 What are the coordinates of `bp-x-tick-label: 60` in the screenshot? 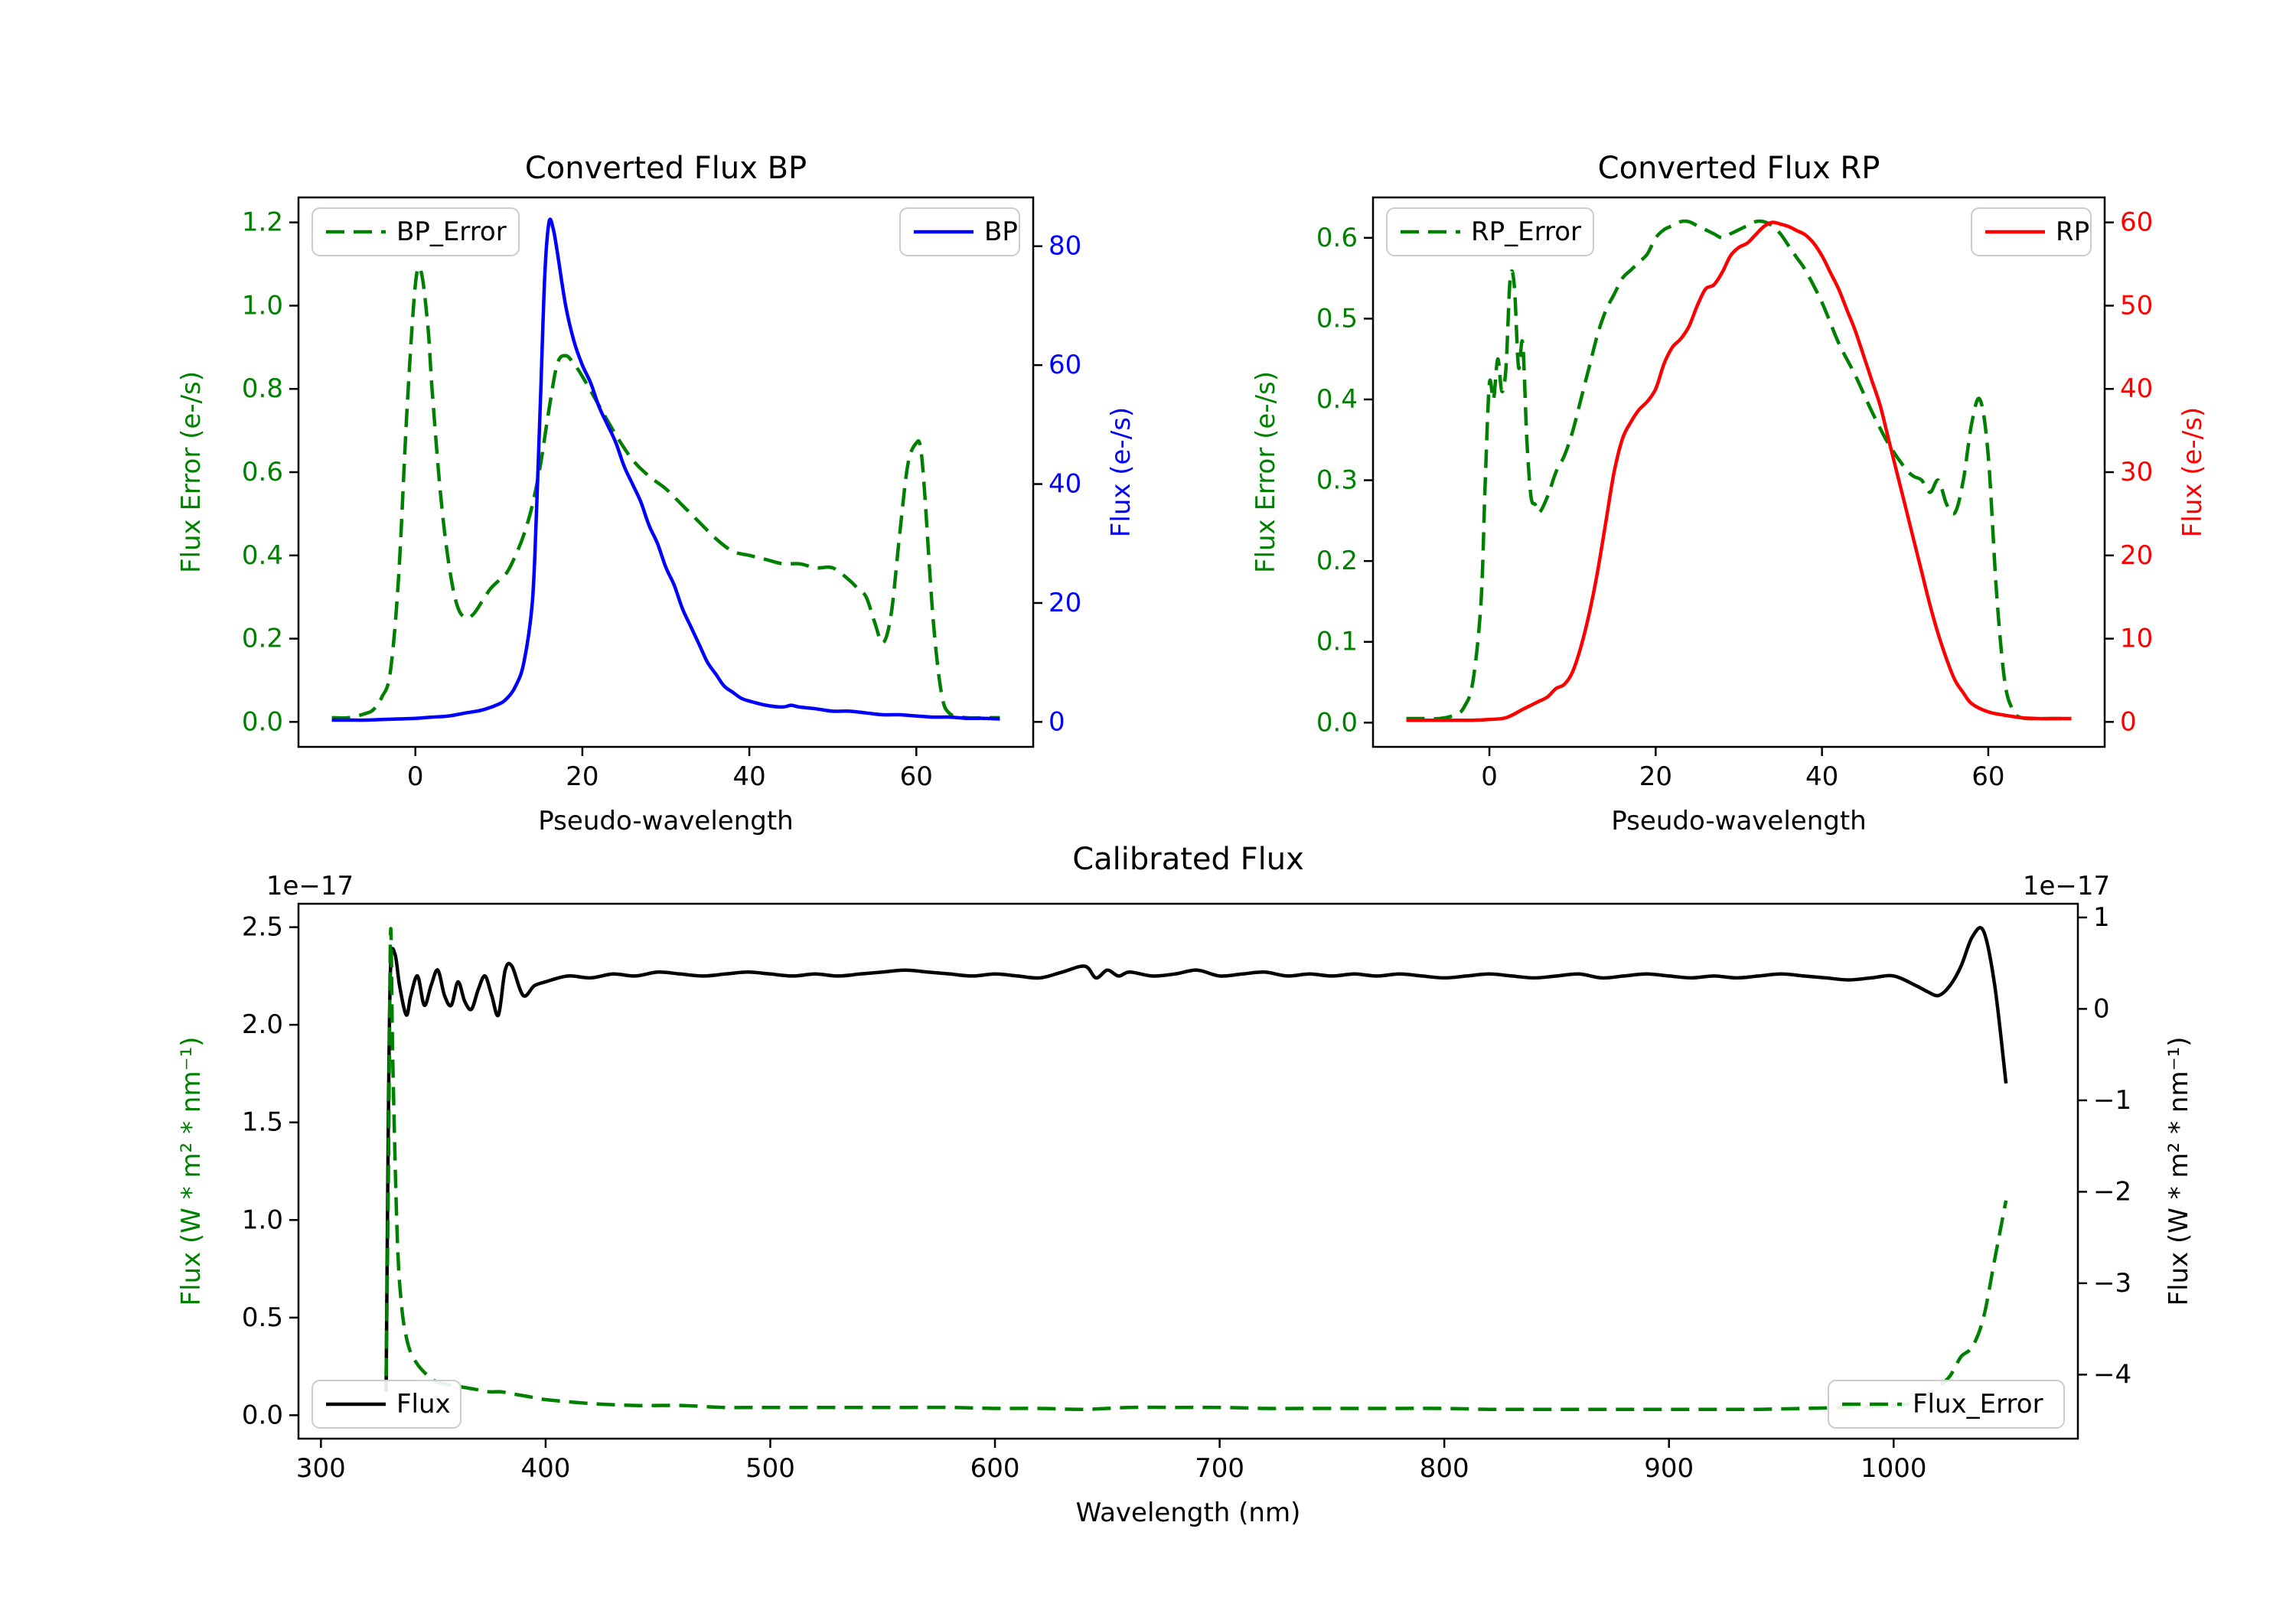 It's located at (916, 776).